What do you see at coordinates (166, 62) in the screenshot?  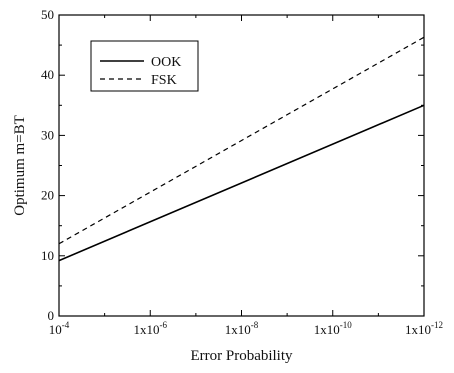 I see `legend-label-ook: OOK` at bounding box center [166, 62].